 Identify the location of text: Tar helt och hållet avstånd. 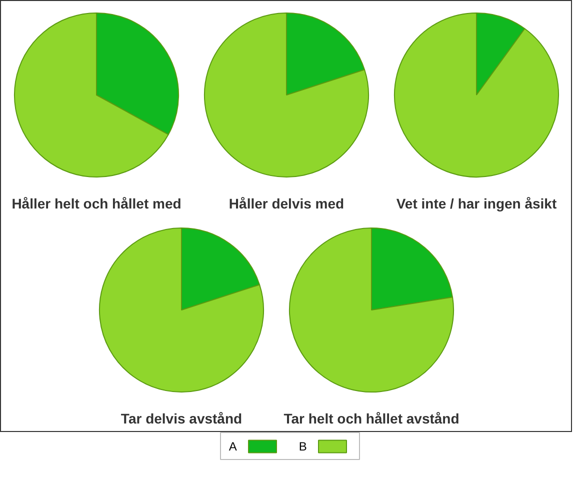
(372, 418).